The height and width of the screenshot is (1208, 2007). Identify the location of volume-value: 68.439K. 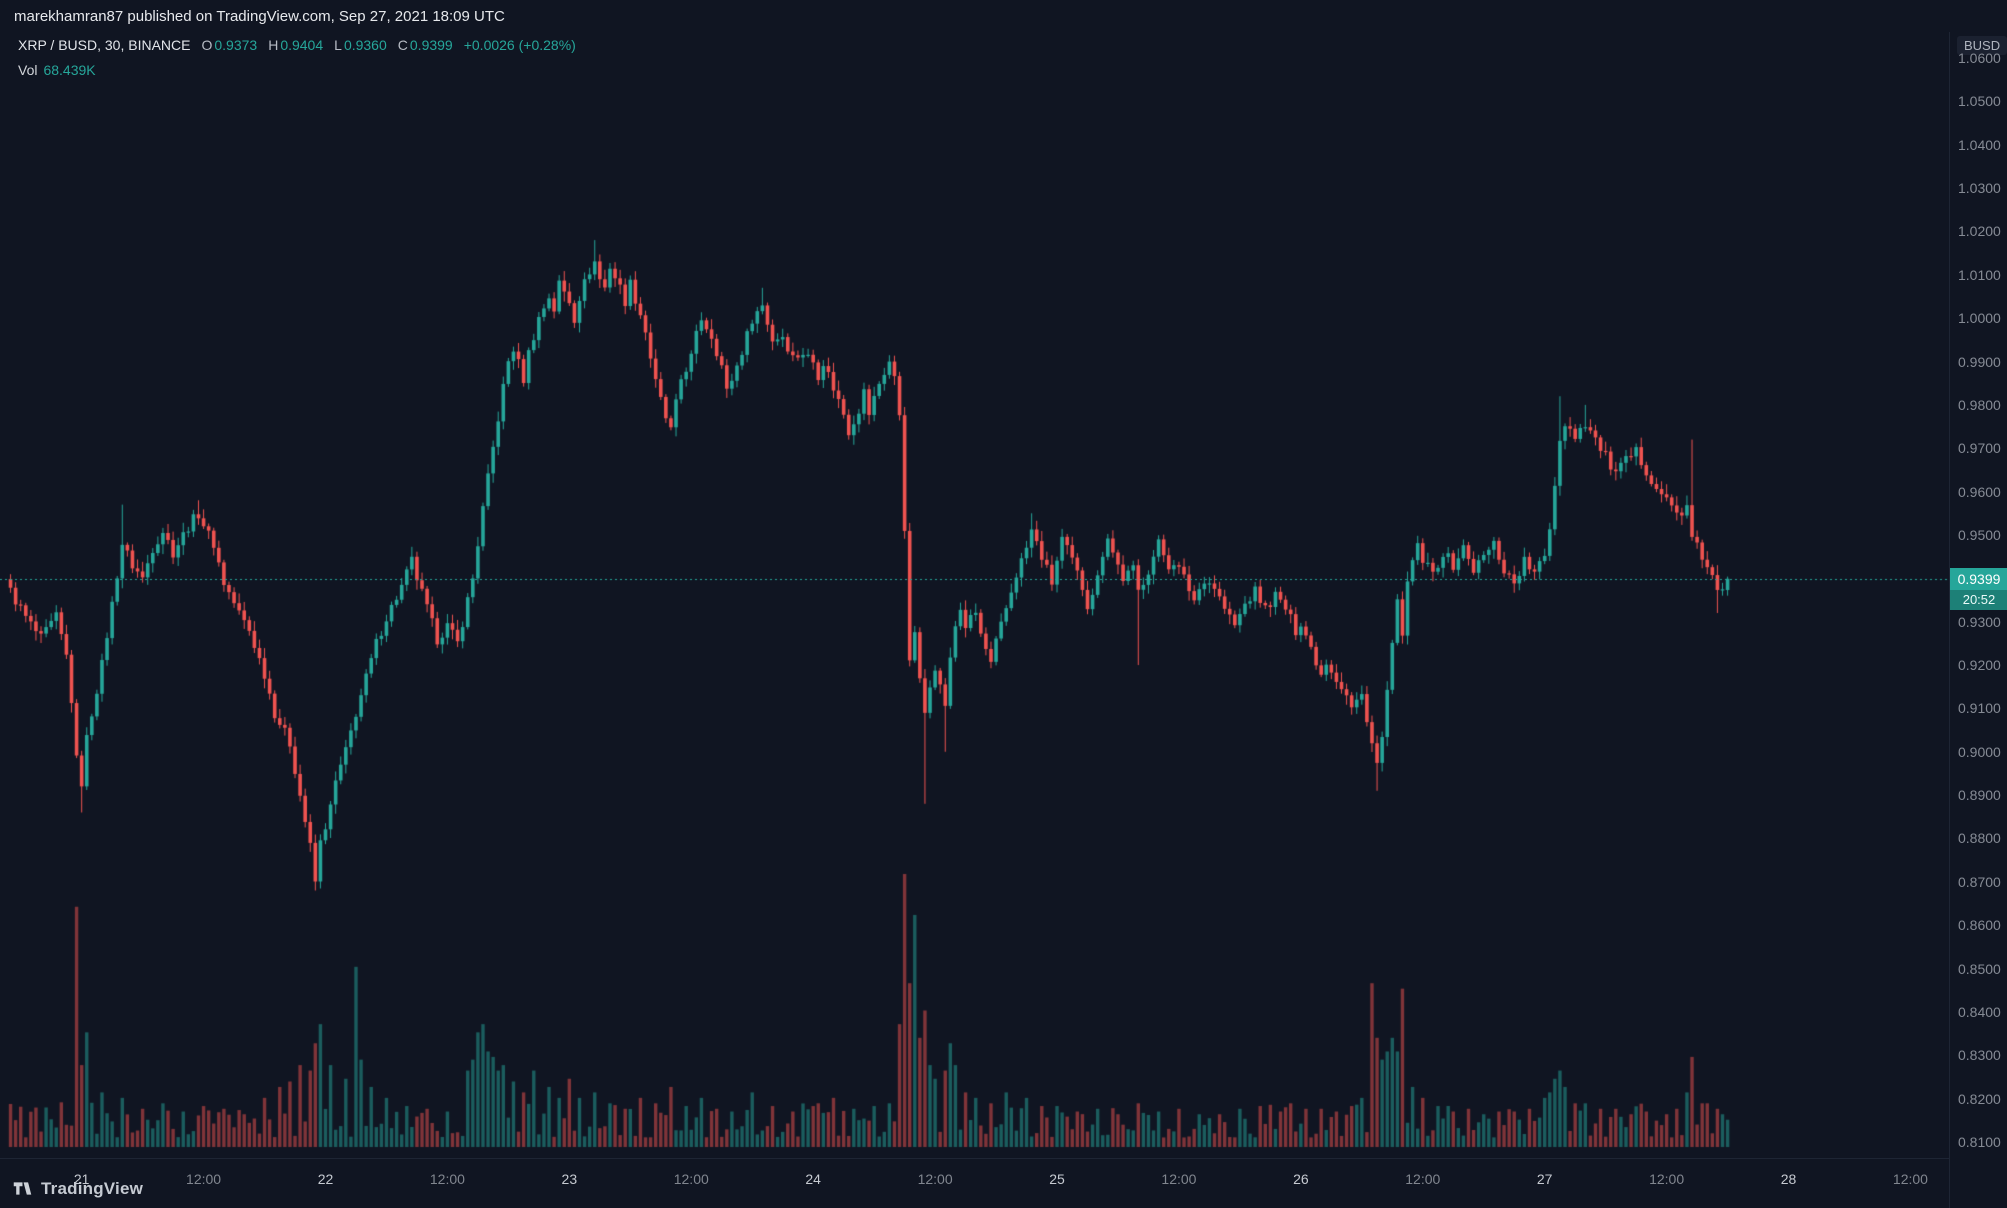
(69, 70).